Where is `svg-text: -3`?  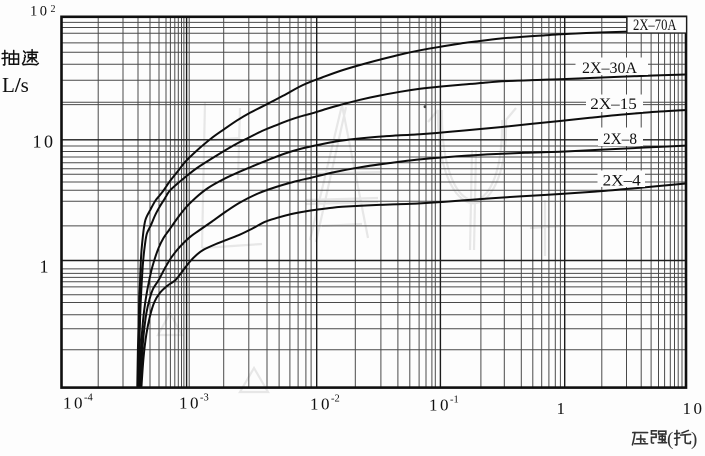 svg-text: -3 is located at coordinates (204, 398).